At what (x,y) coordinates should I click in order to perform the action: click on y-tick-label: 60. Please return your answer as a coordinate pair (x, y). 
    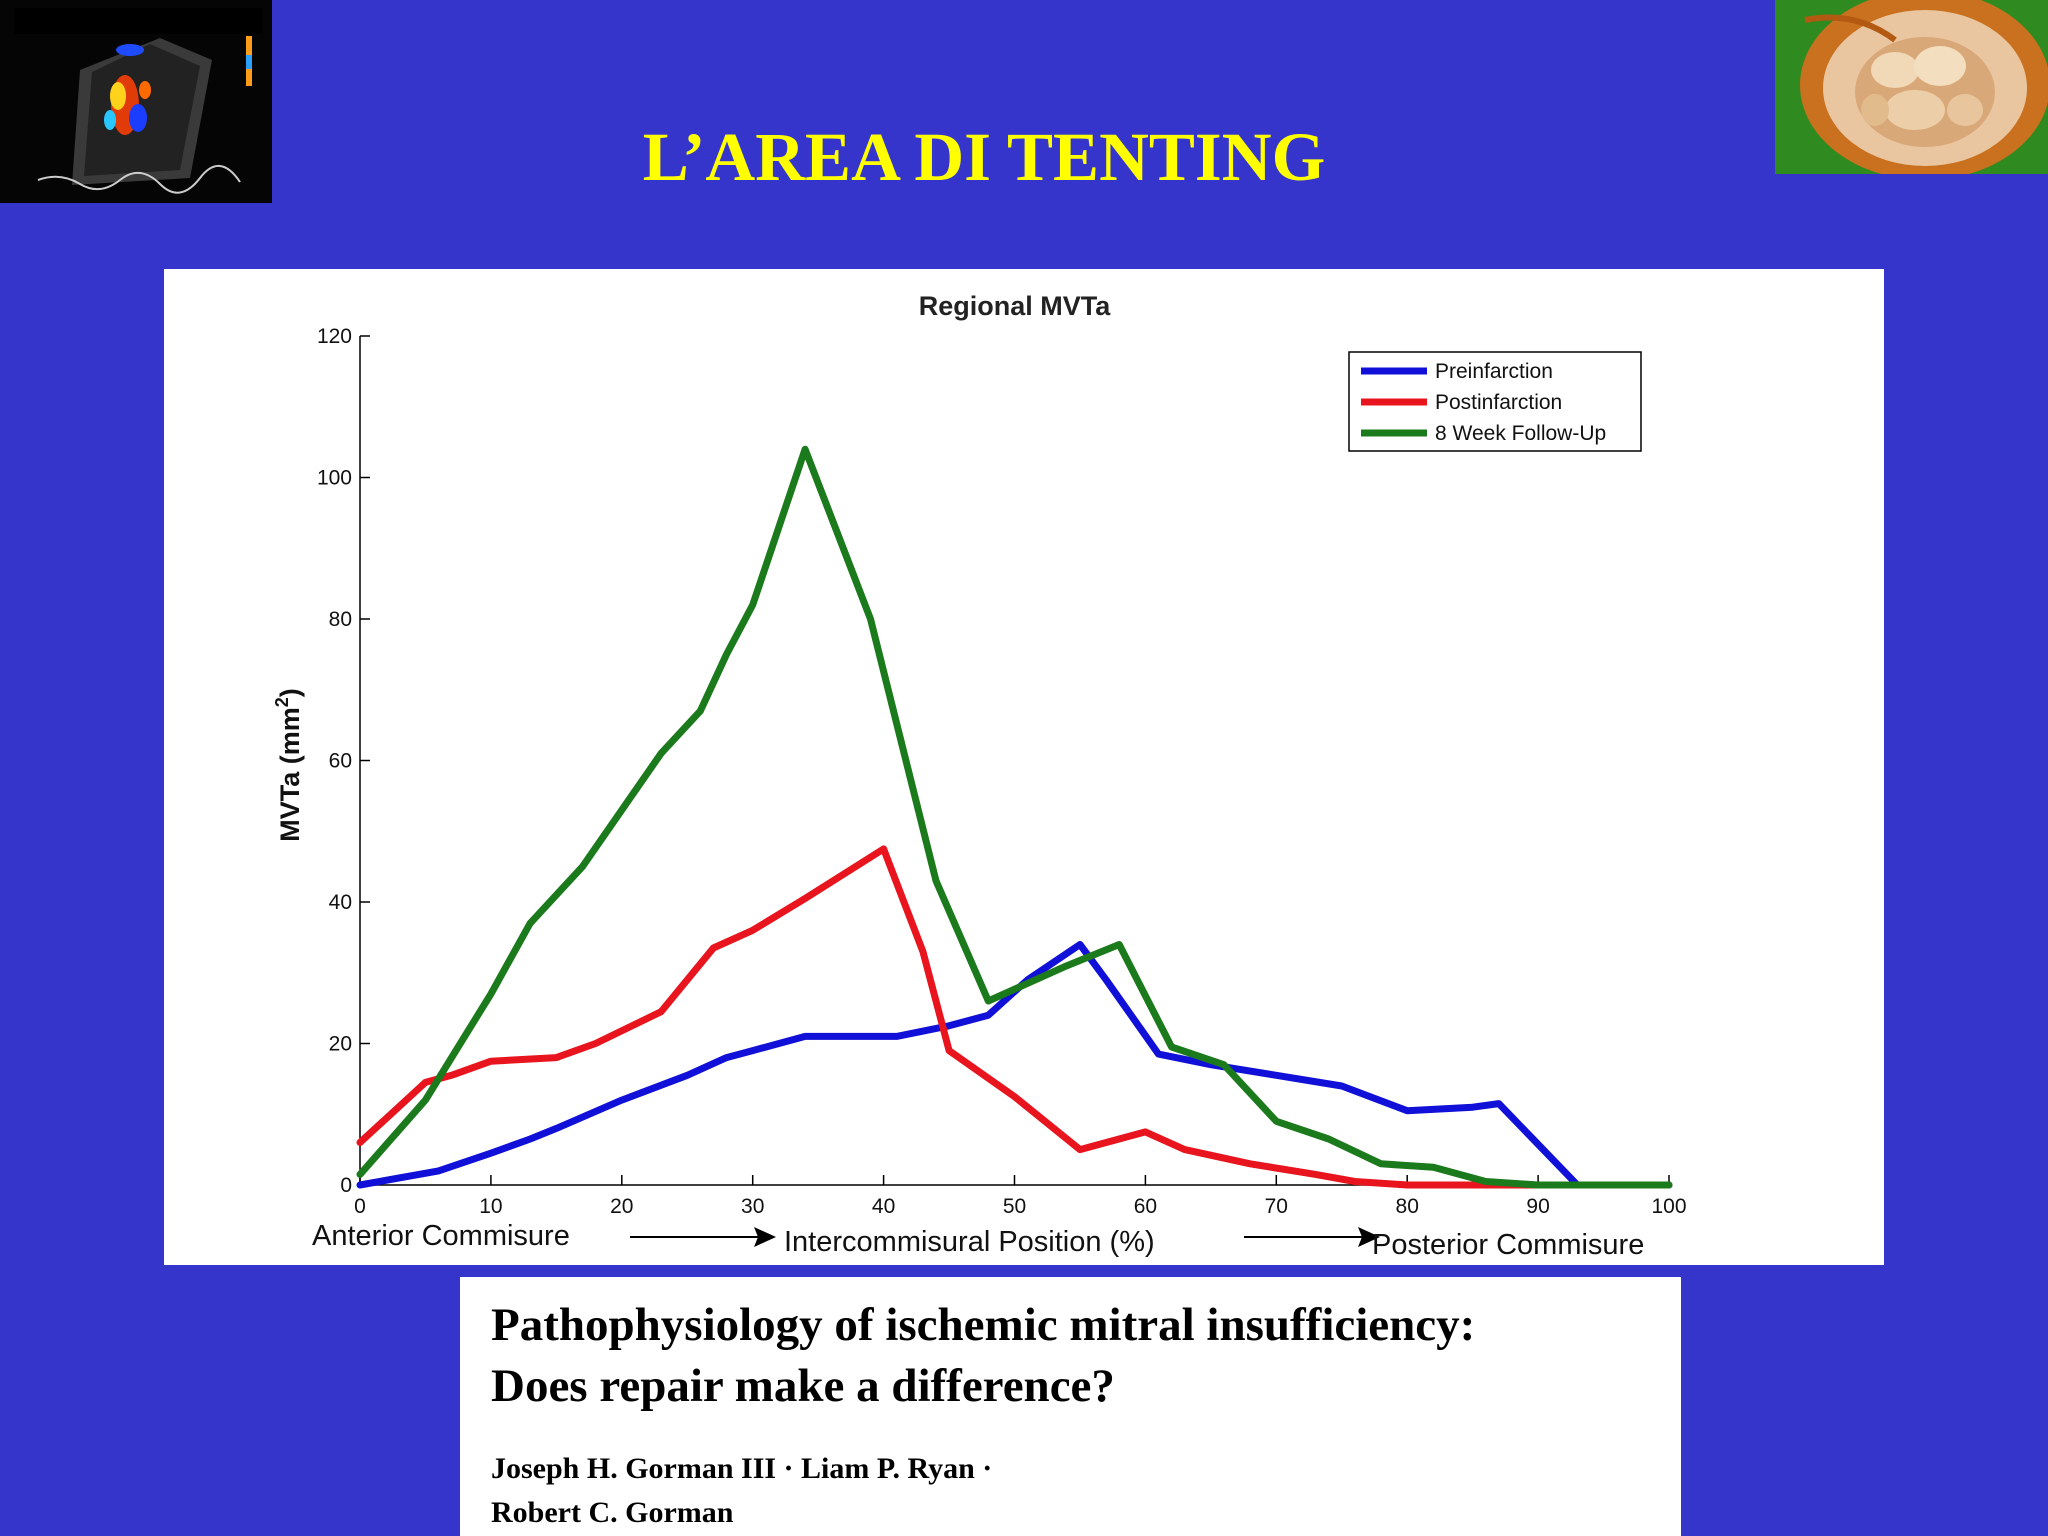
    Looking at the image, I should click on (340, 761).